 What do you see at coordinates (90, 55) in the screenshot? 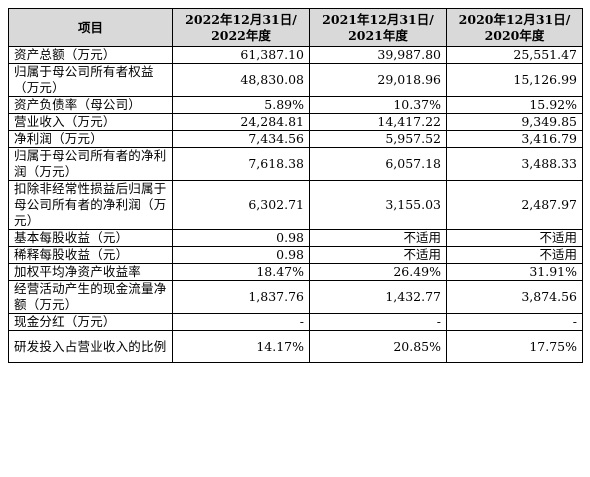
I see `row-label: 资产总额（万元）` at bounding box center [90, 55].